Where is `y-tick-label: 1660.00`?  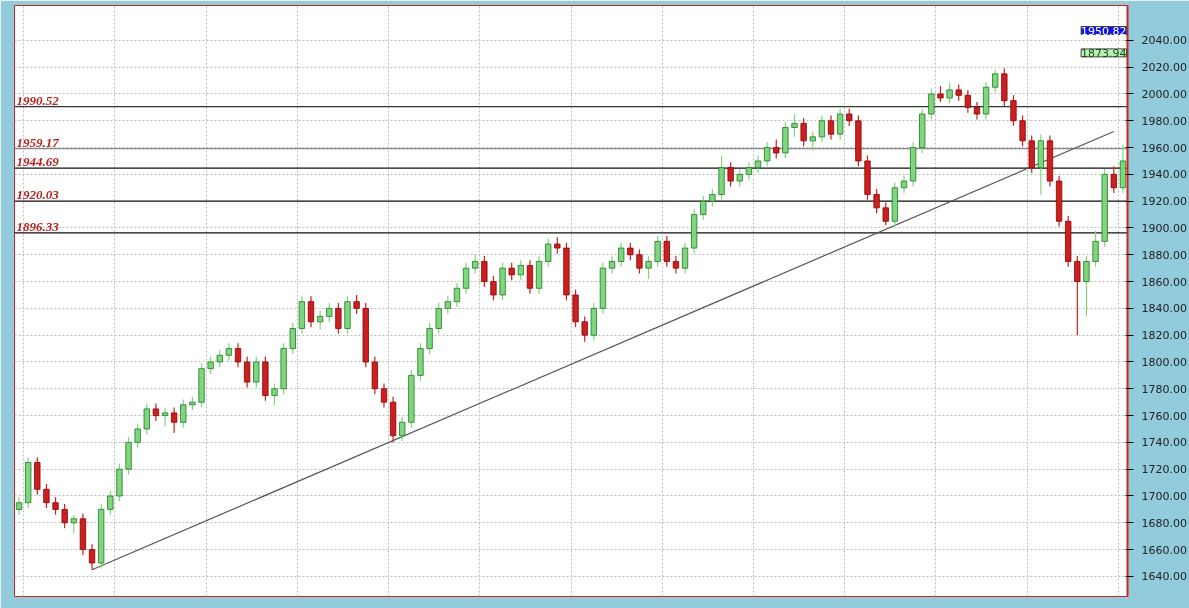 y-tick-label: 1660.00 is located at coordinates (1164, 550).